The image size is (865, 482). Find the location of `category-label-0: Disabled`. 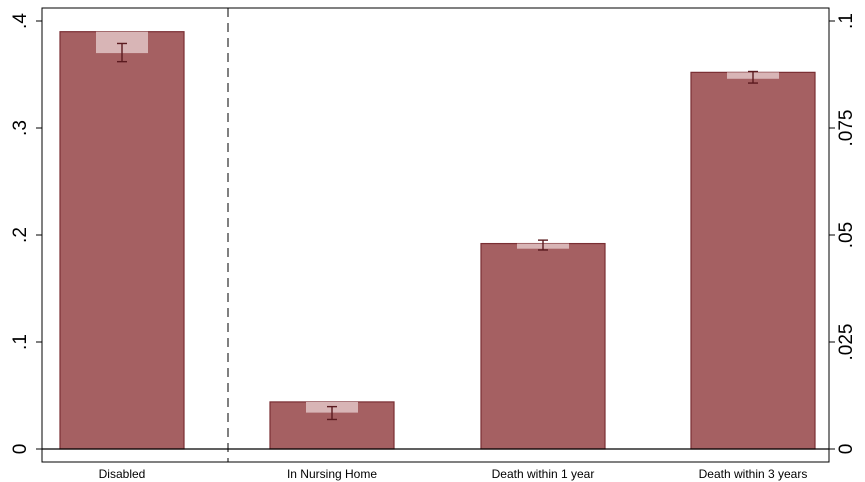

category-label-0: Disabled is located at coordinates (122, 474).